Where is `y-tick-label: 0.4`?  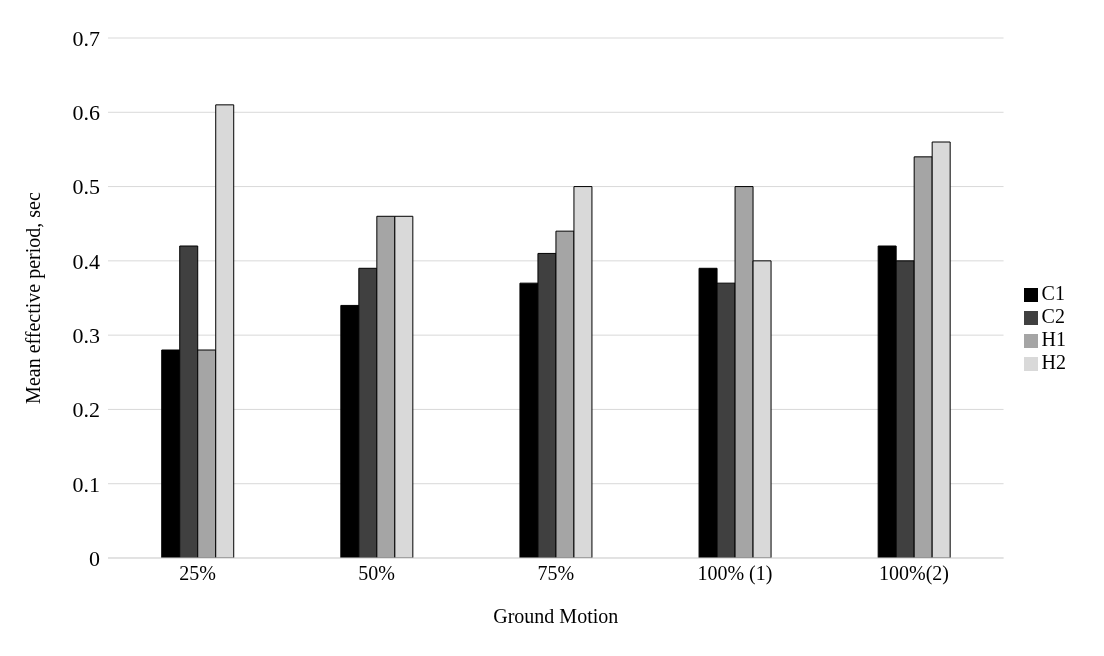 y-tick-label: 0.4 is located at coordinates (86, 261).